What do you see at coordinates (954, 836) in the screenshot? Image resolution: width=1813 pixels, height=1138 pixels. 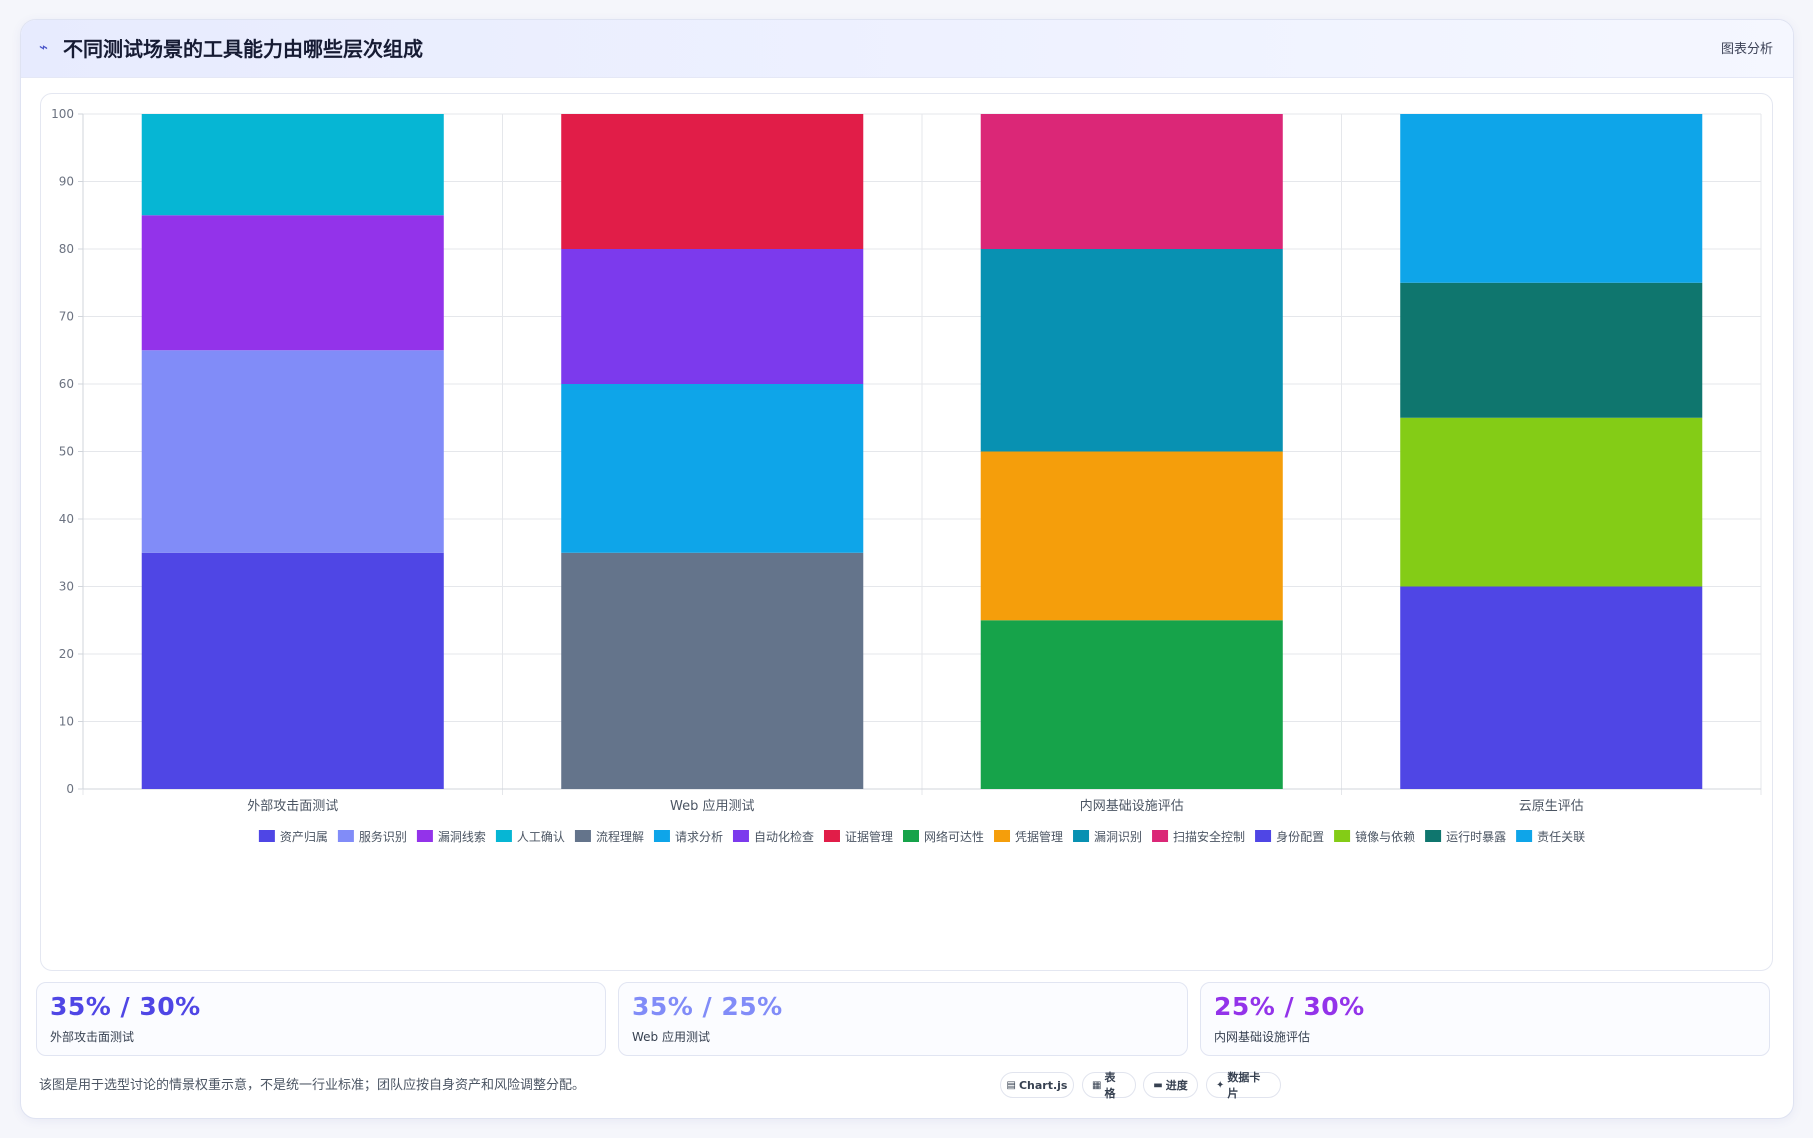 I see `legend-label: 网络可达性` at bounding box center [954, 836].